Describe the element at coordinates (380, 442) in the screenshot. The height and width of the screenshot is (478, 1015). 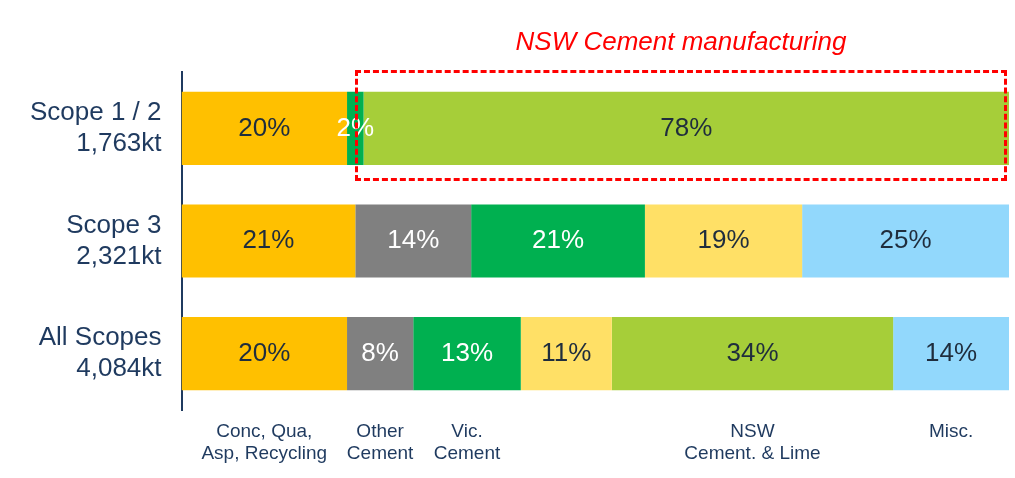
I see `series-label: Other Cement` at that location.